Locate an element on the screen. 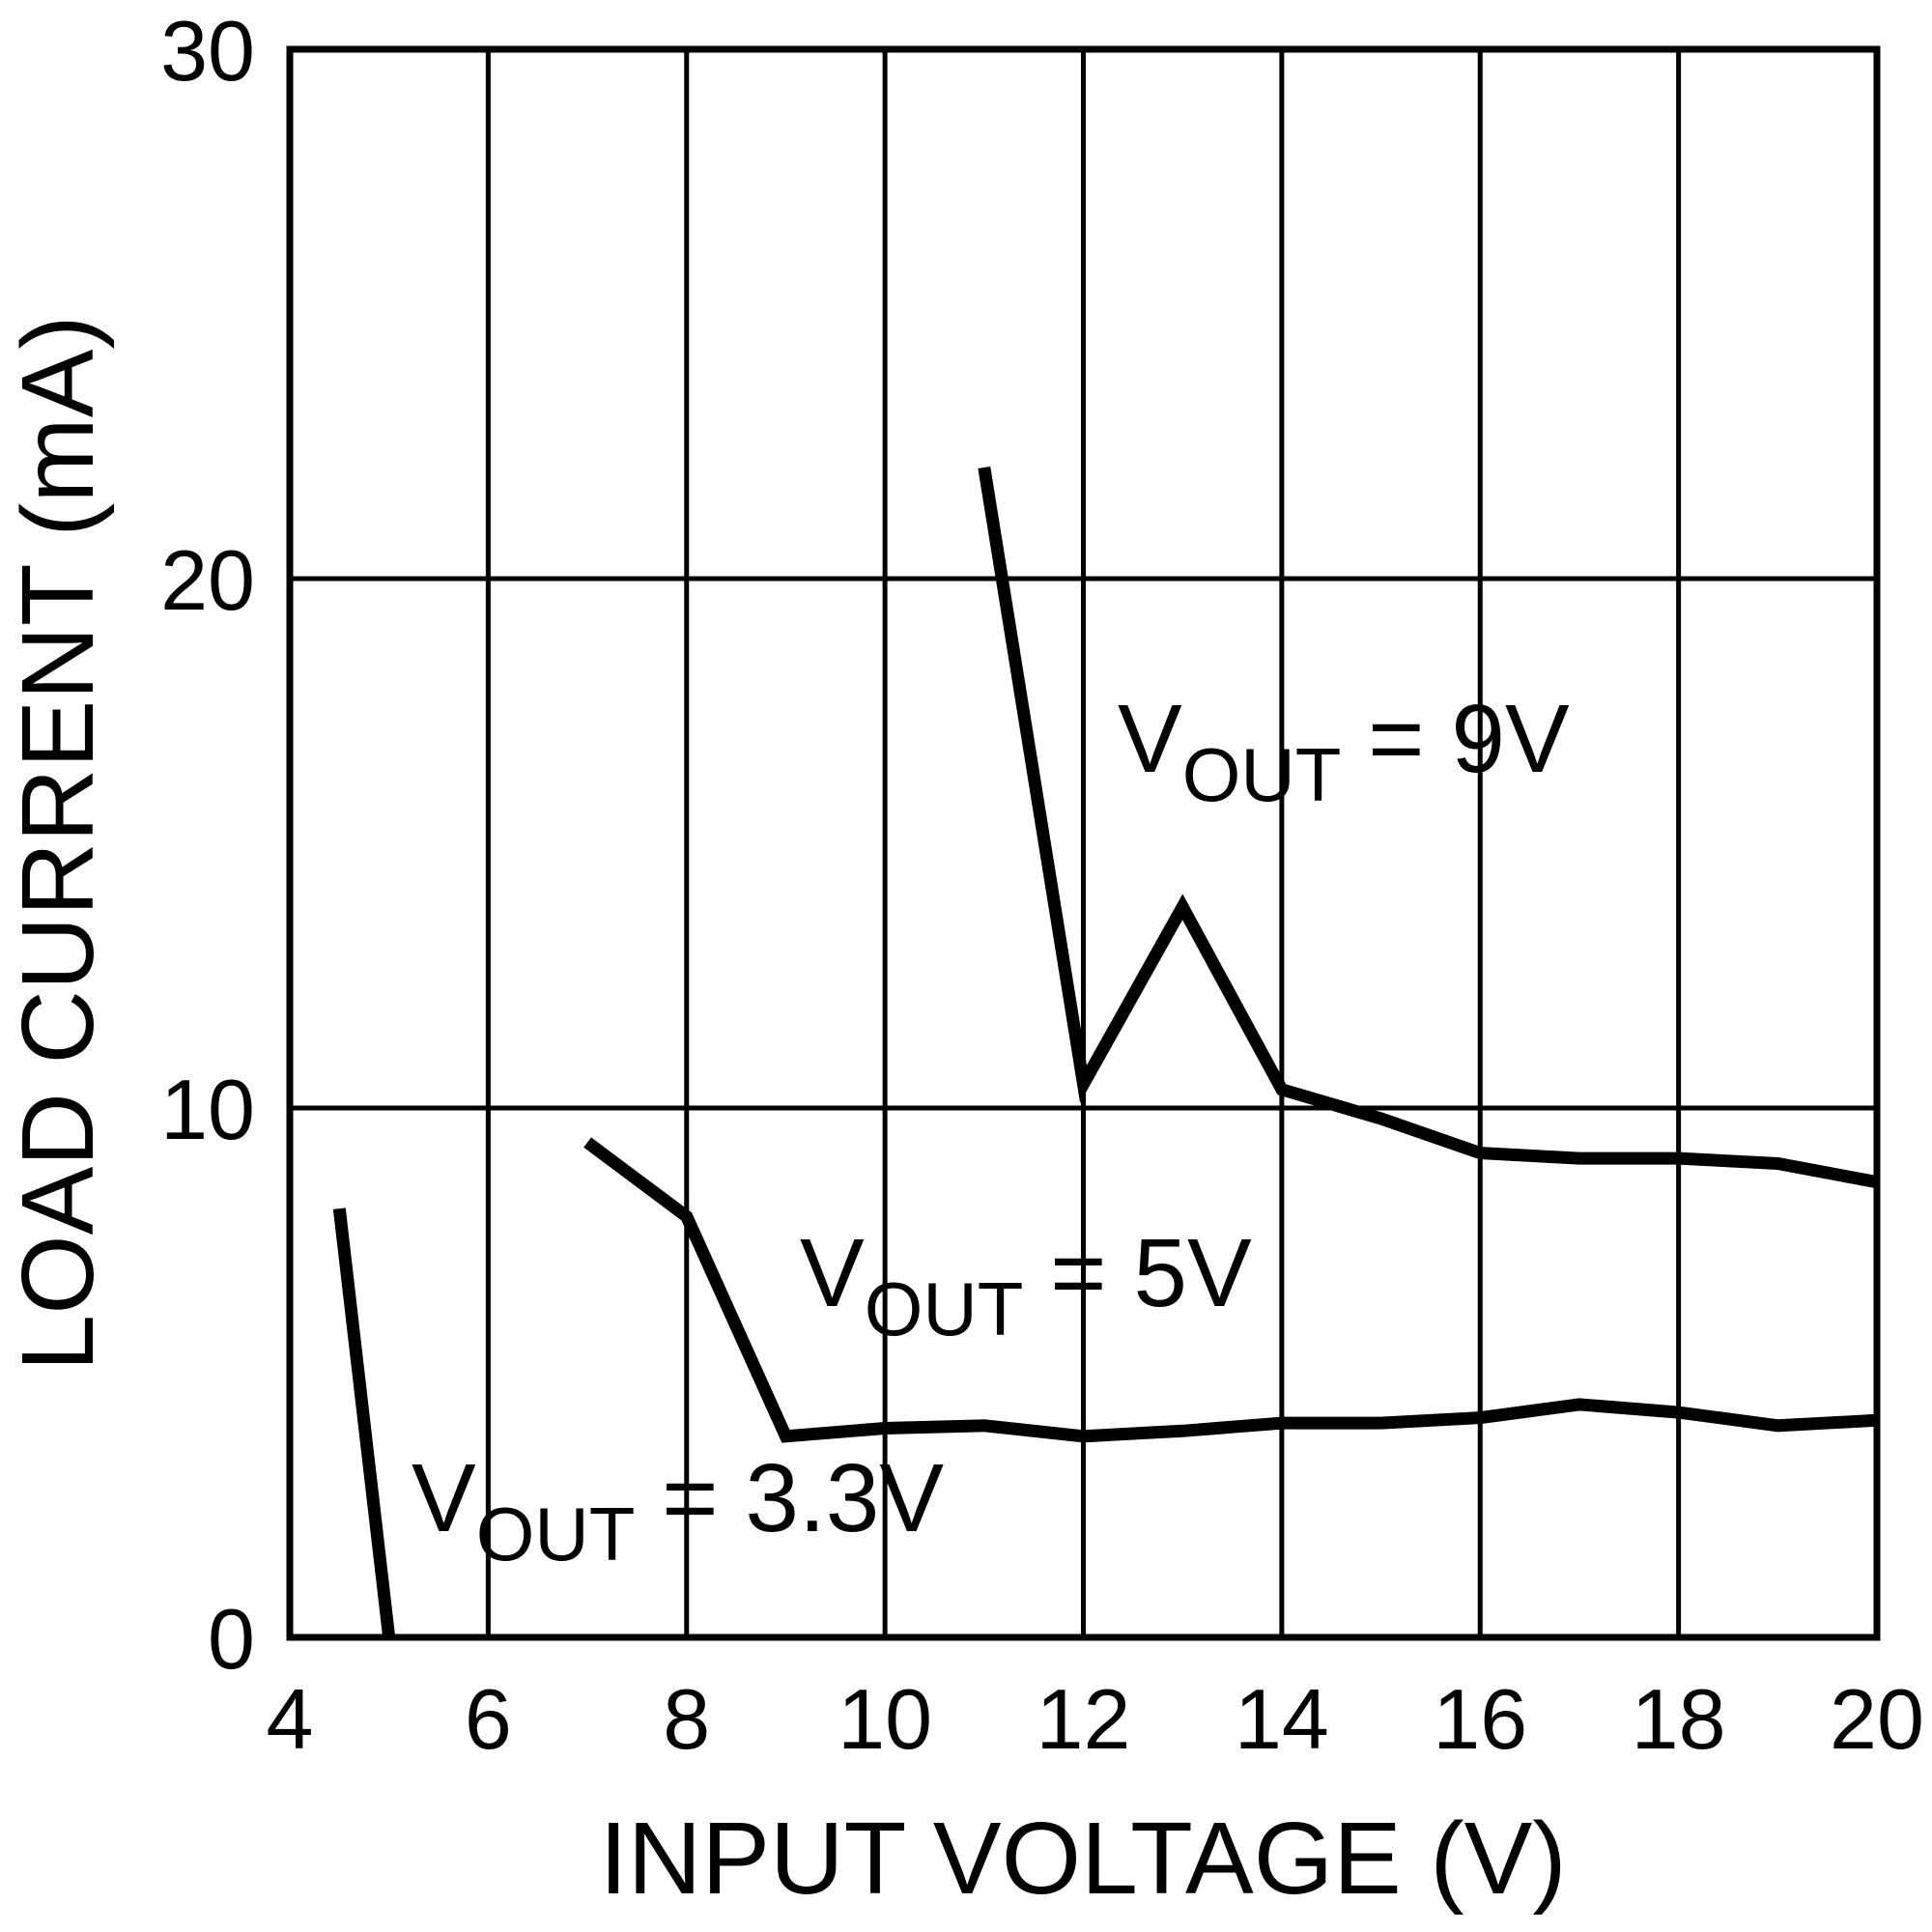 This screenshot has width=1932, height=1932. x-tick-label: 12 is located at coordinates (1084, 1719).